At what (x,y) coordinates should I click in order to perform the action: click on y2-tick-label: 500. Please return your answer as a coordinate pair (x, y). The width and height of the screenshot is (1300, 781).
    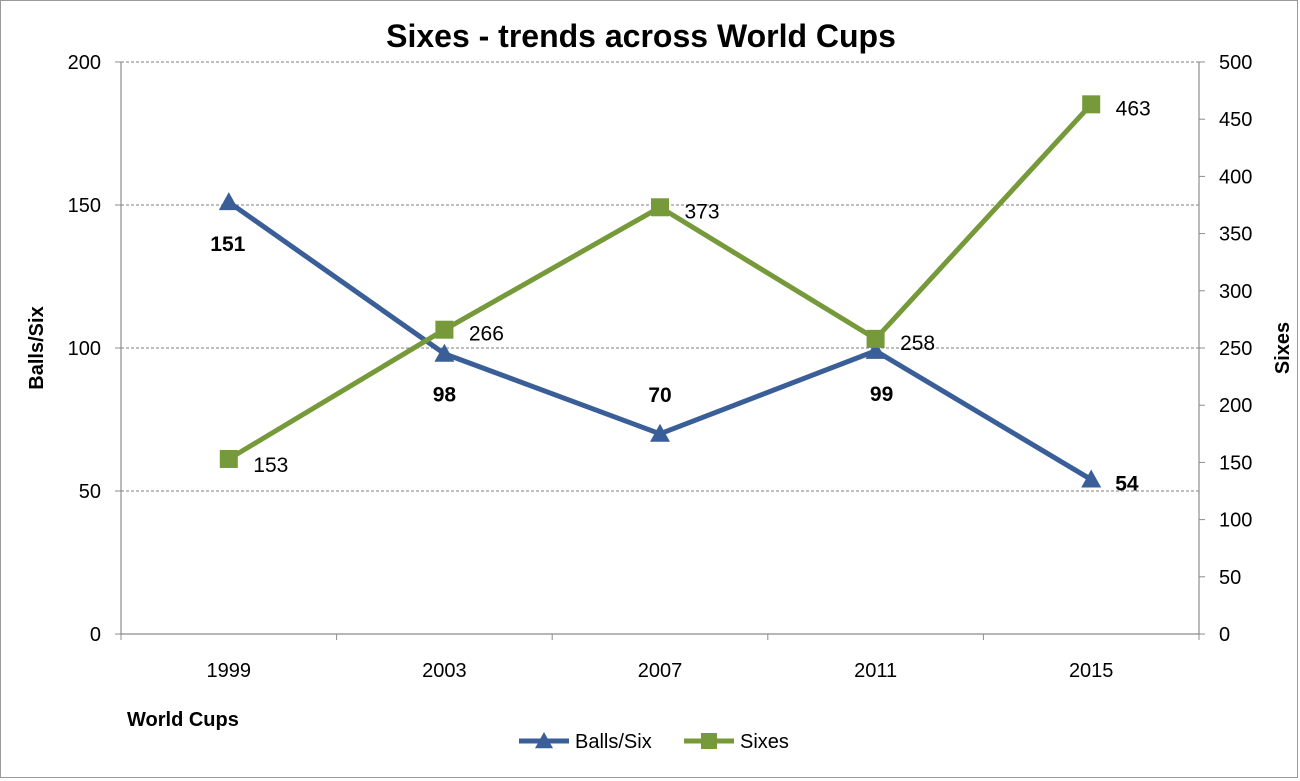
    Looking at the image, I should click on (1235, 63).